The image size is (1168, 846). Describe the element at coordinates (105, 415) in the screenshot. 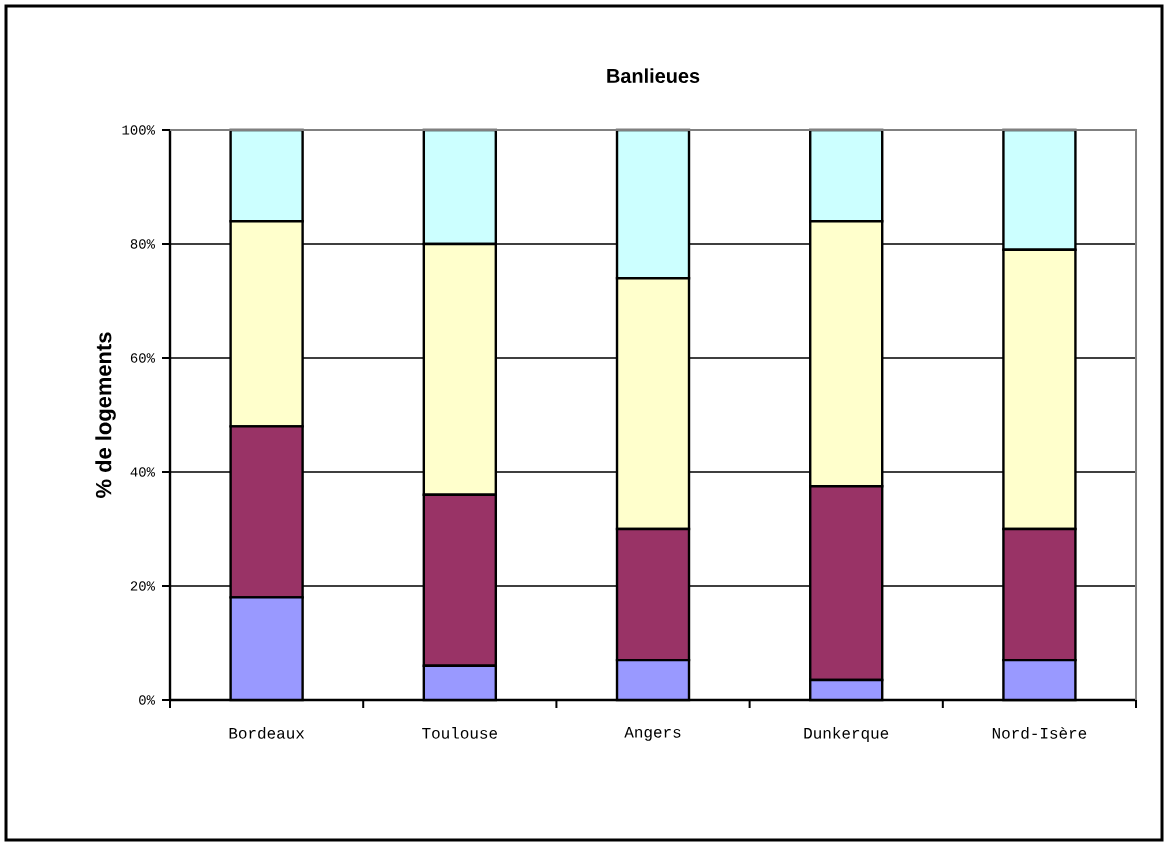

I see `y-axis-title: % de logements` at that location.